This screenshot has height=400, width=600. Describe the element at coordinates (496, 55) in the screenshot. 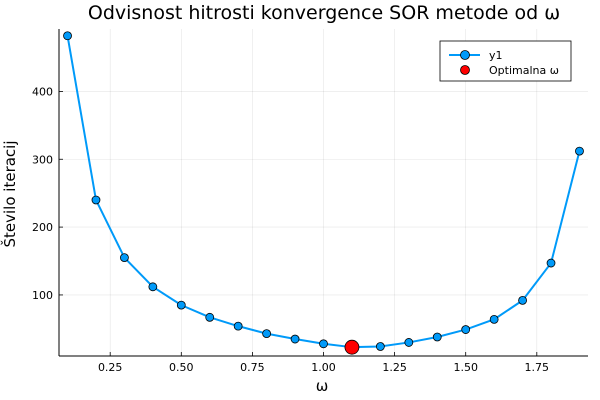

I see `legend-label-y1: y1` at that location.